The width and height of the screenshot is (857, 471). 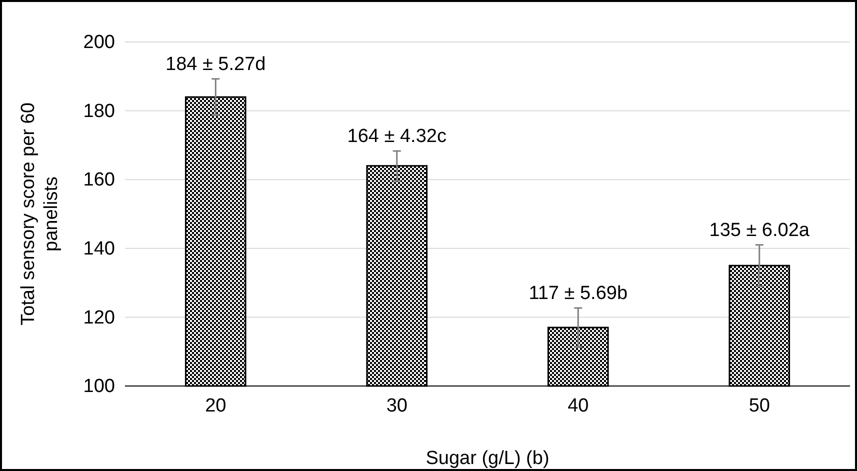 I want to click on y-tick-label: 140, so click(x=99, y=249).